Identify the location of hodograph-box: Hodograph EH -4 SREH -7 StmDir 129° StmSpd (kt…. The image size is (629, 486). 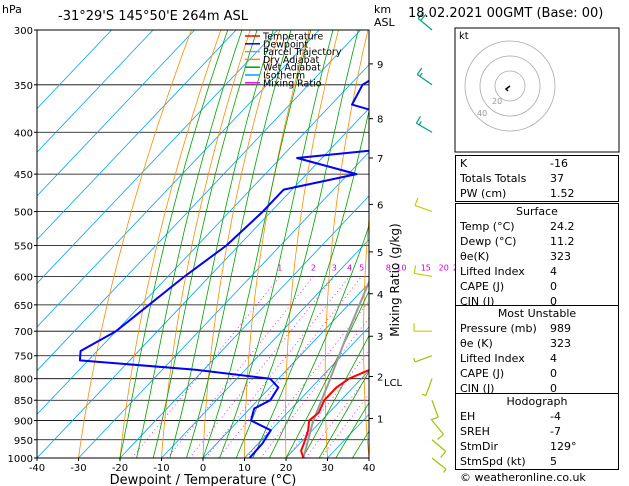
(537, 431).